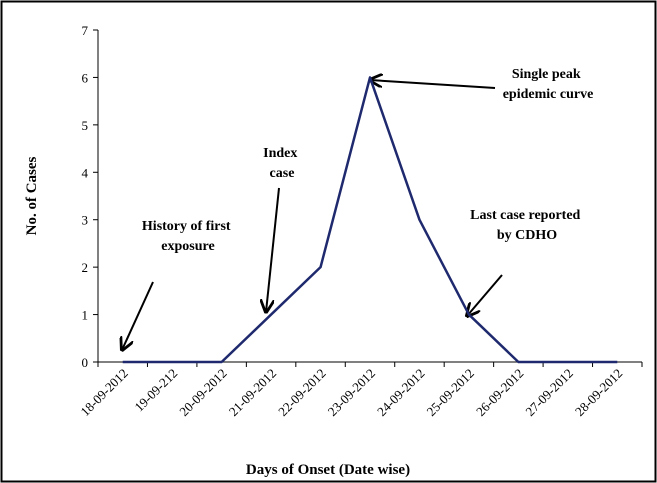 This screenshot has height=483, width=657. Describe the element at coordinates (155, 390) in the screenshot. I see `x-tick-label: 19-09-212` at that location.